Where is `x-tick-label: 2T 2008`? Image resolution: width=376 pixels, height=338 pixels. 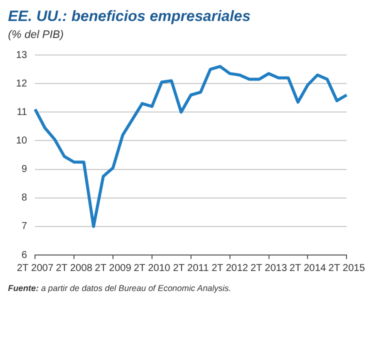 x-tick-label: 2T 2008 is located at coordinates (74, 268).